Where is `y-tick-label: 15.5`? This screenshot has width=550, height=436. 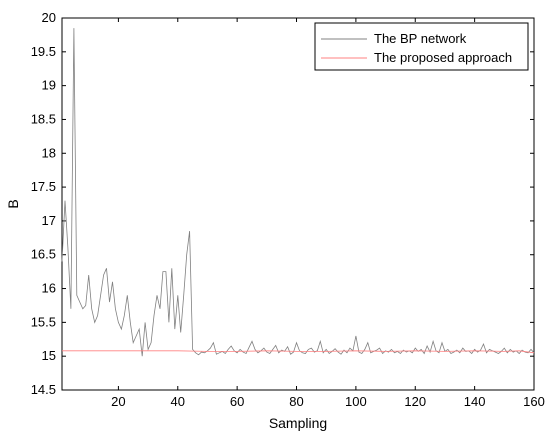
y-tick-label: 15.5 is located at coordinates (43, 321).